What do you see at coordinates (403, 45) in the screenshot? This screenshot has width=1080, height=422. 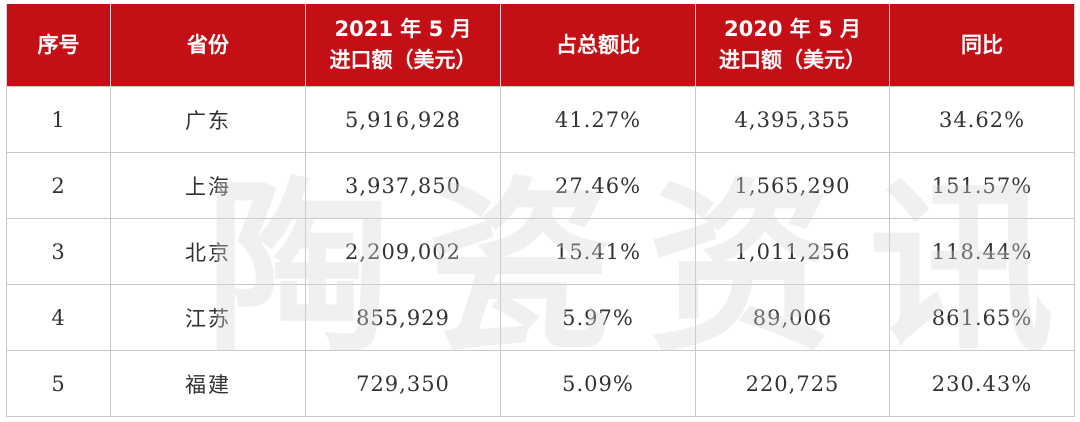 I see `header-2021-may-import: 2021 年 5 月 进口额（美元）` at bounding box center [403, 45].